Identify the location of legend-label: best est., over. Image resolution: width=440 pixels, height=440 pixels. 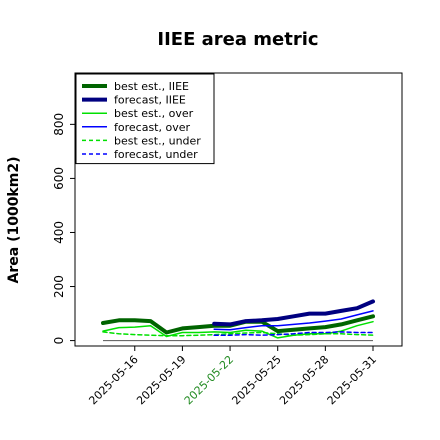
(154, 113).